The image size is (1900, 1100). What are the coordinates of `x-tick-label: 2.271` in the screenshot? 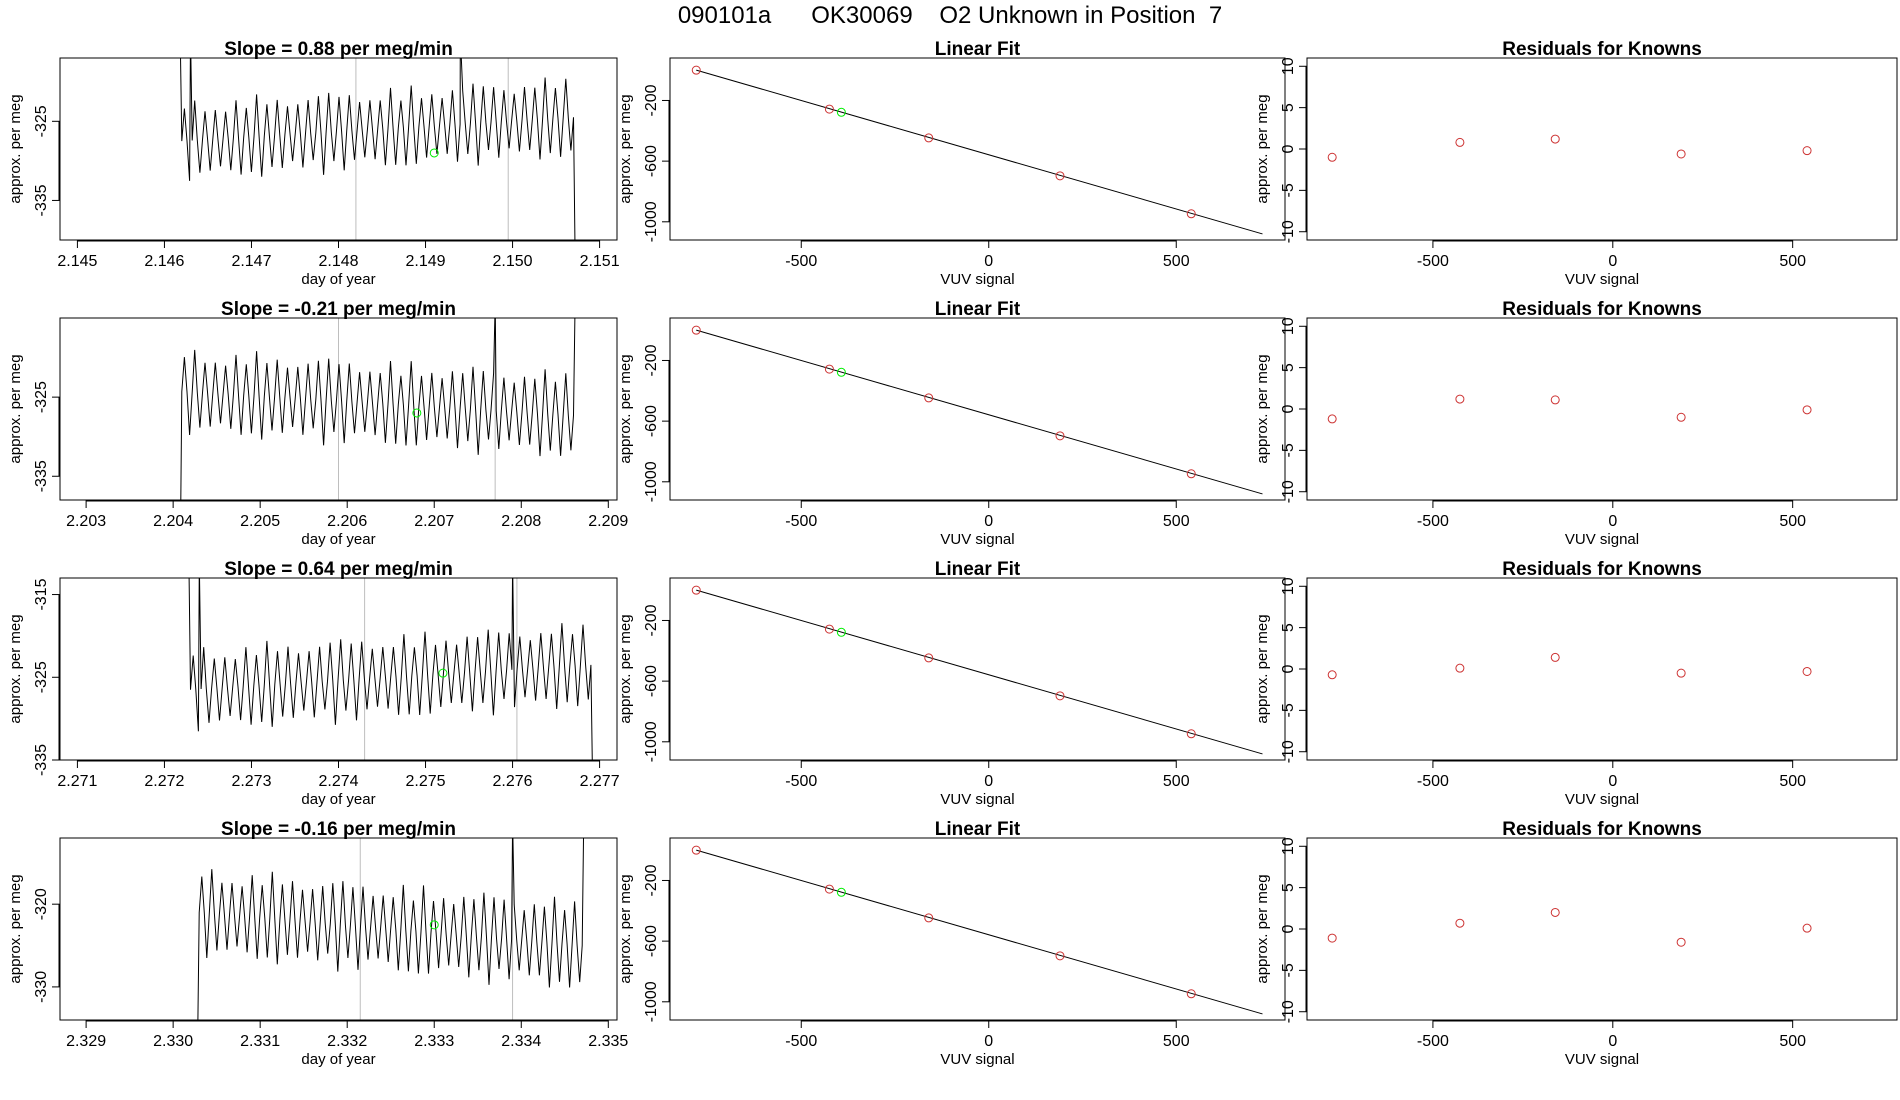 It's located at (77, 781).